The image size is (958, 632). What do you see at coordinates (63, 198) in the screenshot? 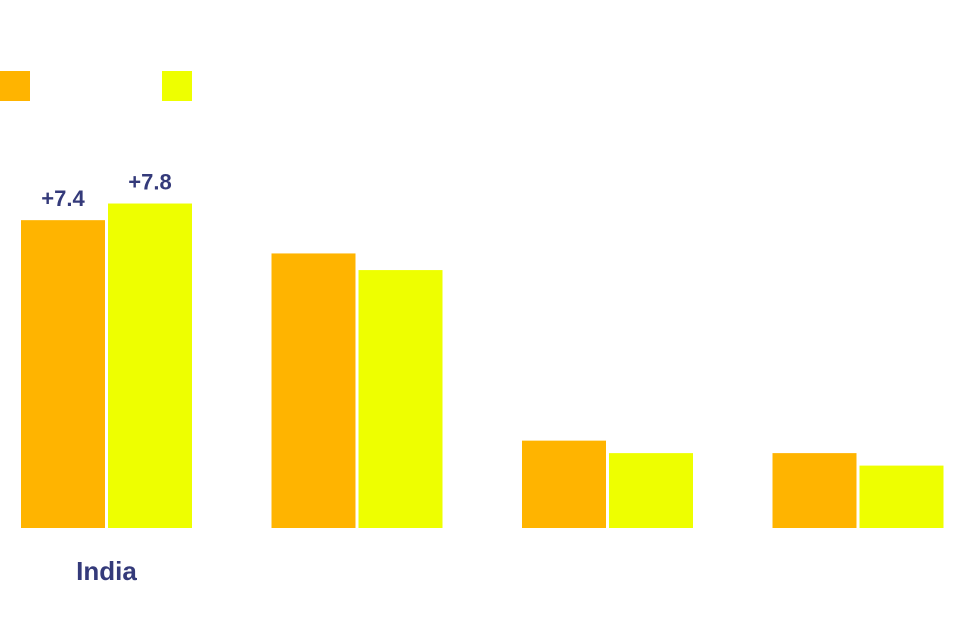
I see `data-label-series1-cat1: +7.4` at bounding box center [63, 198].